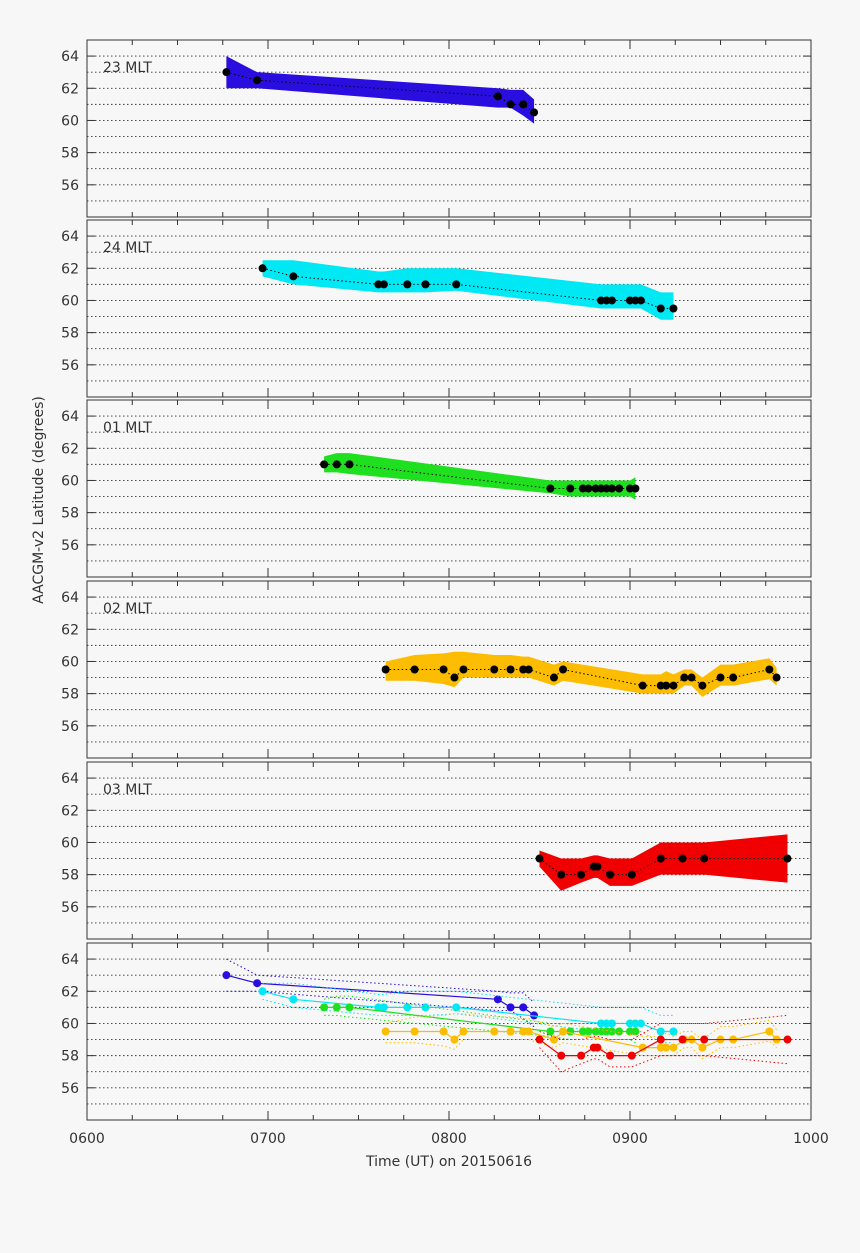  Describe the element at coordinates (436, 850) in the screenshot. I see `panel-4: 56 58 60 62 64 03 MLT` at that location.